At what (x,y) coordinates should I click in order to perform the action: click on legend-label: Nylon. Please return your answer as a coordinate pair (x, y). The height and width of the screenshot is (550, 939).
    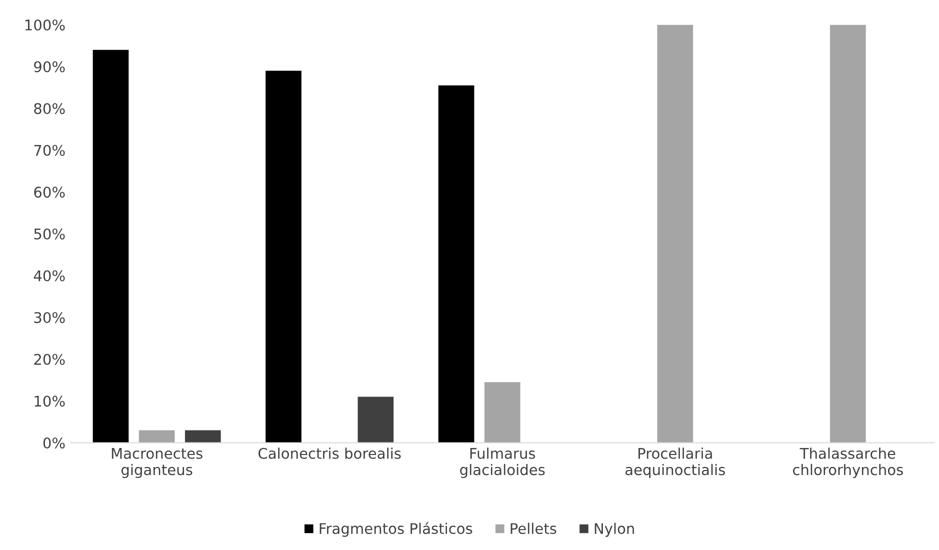
    Looking at the image, I should click on (614, 529).